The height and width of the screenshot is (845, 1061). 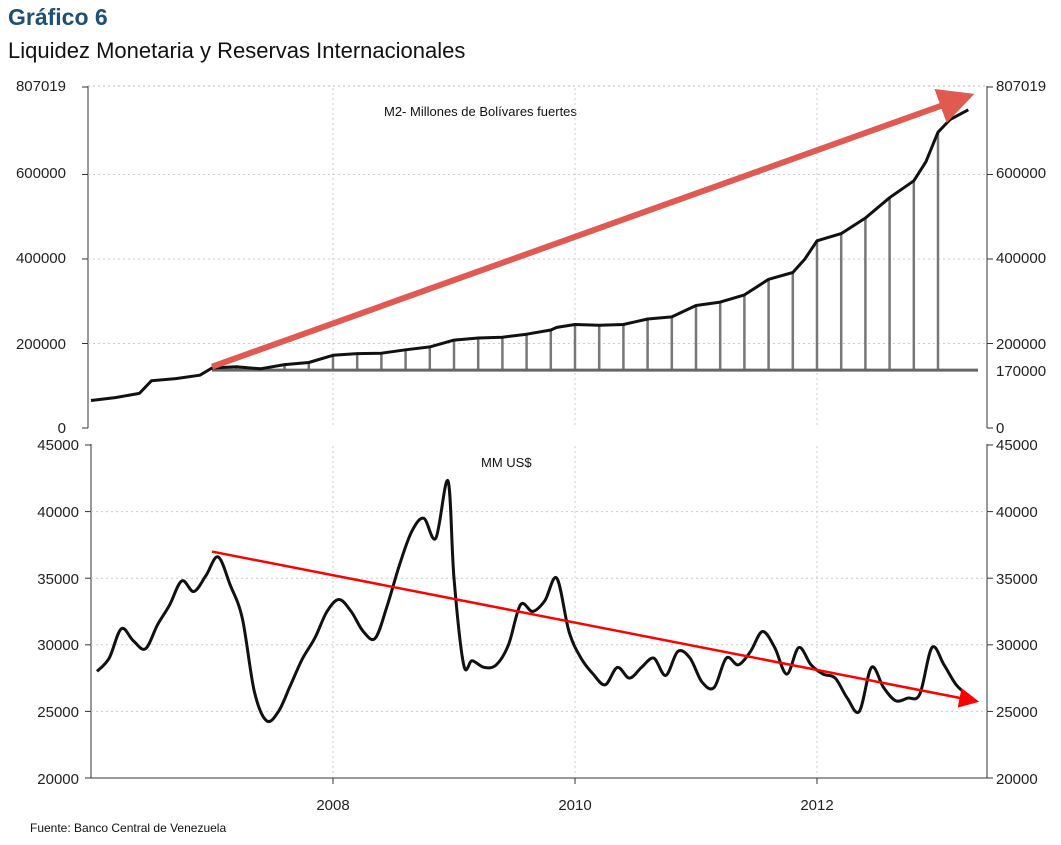 What do you see at coordinates (58, 712) in the screenshot?
I see `bottom-ytick-25000: 25000` at bounding box center [58, 712].